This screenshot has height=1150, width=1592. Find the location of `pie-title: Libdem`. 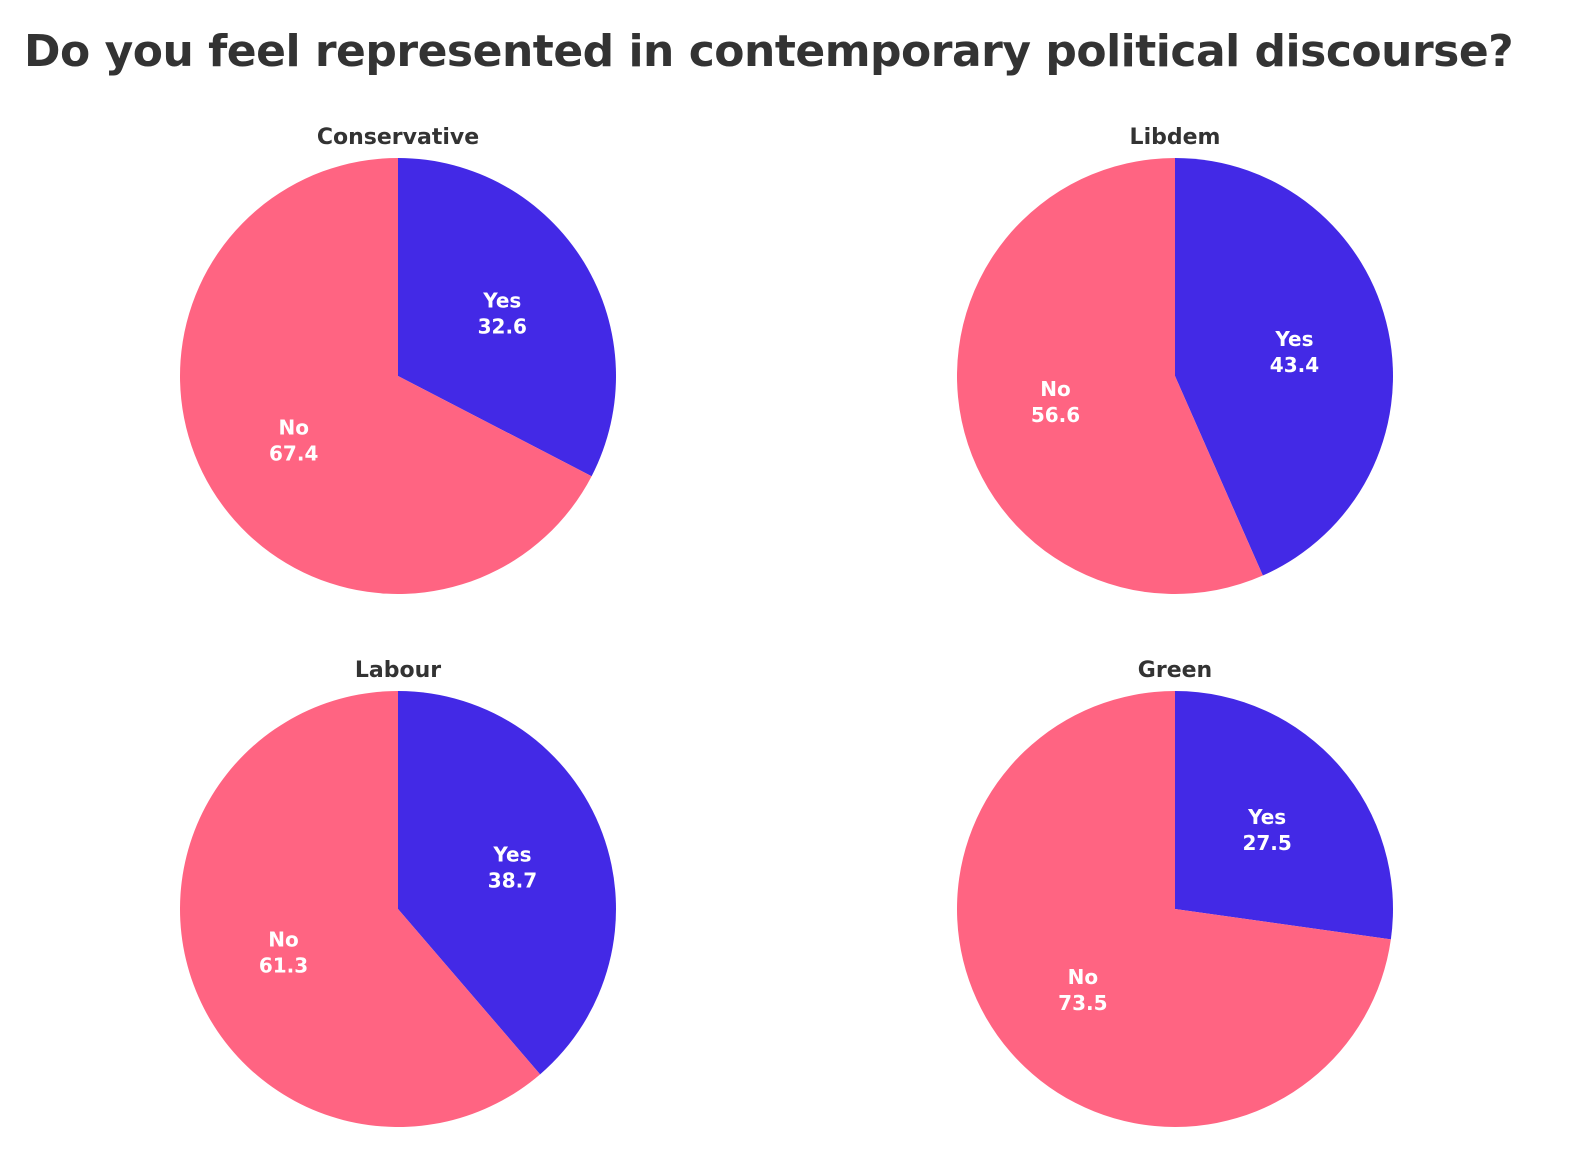

pie-title: Libdem is located at coordinates (1175, 137).